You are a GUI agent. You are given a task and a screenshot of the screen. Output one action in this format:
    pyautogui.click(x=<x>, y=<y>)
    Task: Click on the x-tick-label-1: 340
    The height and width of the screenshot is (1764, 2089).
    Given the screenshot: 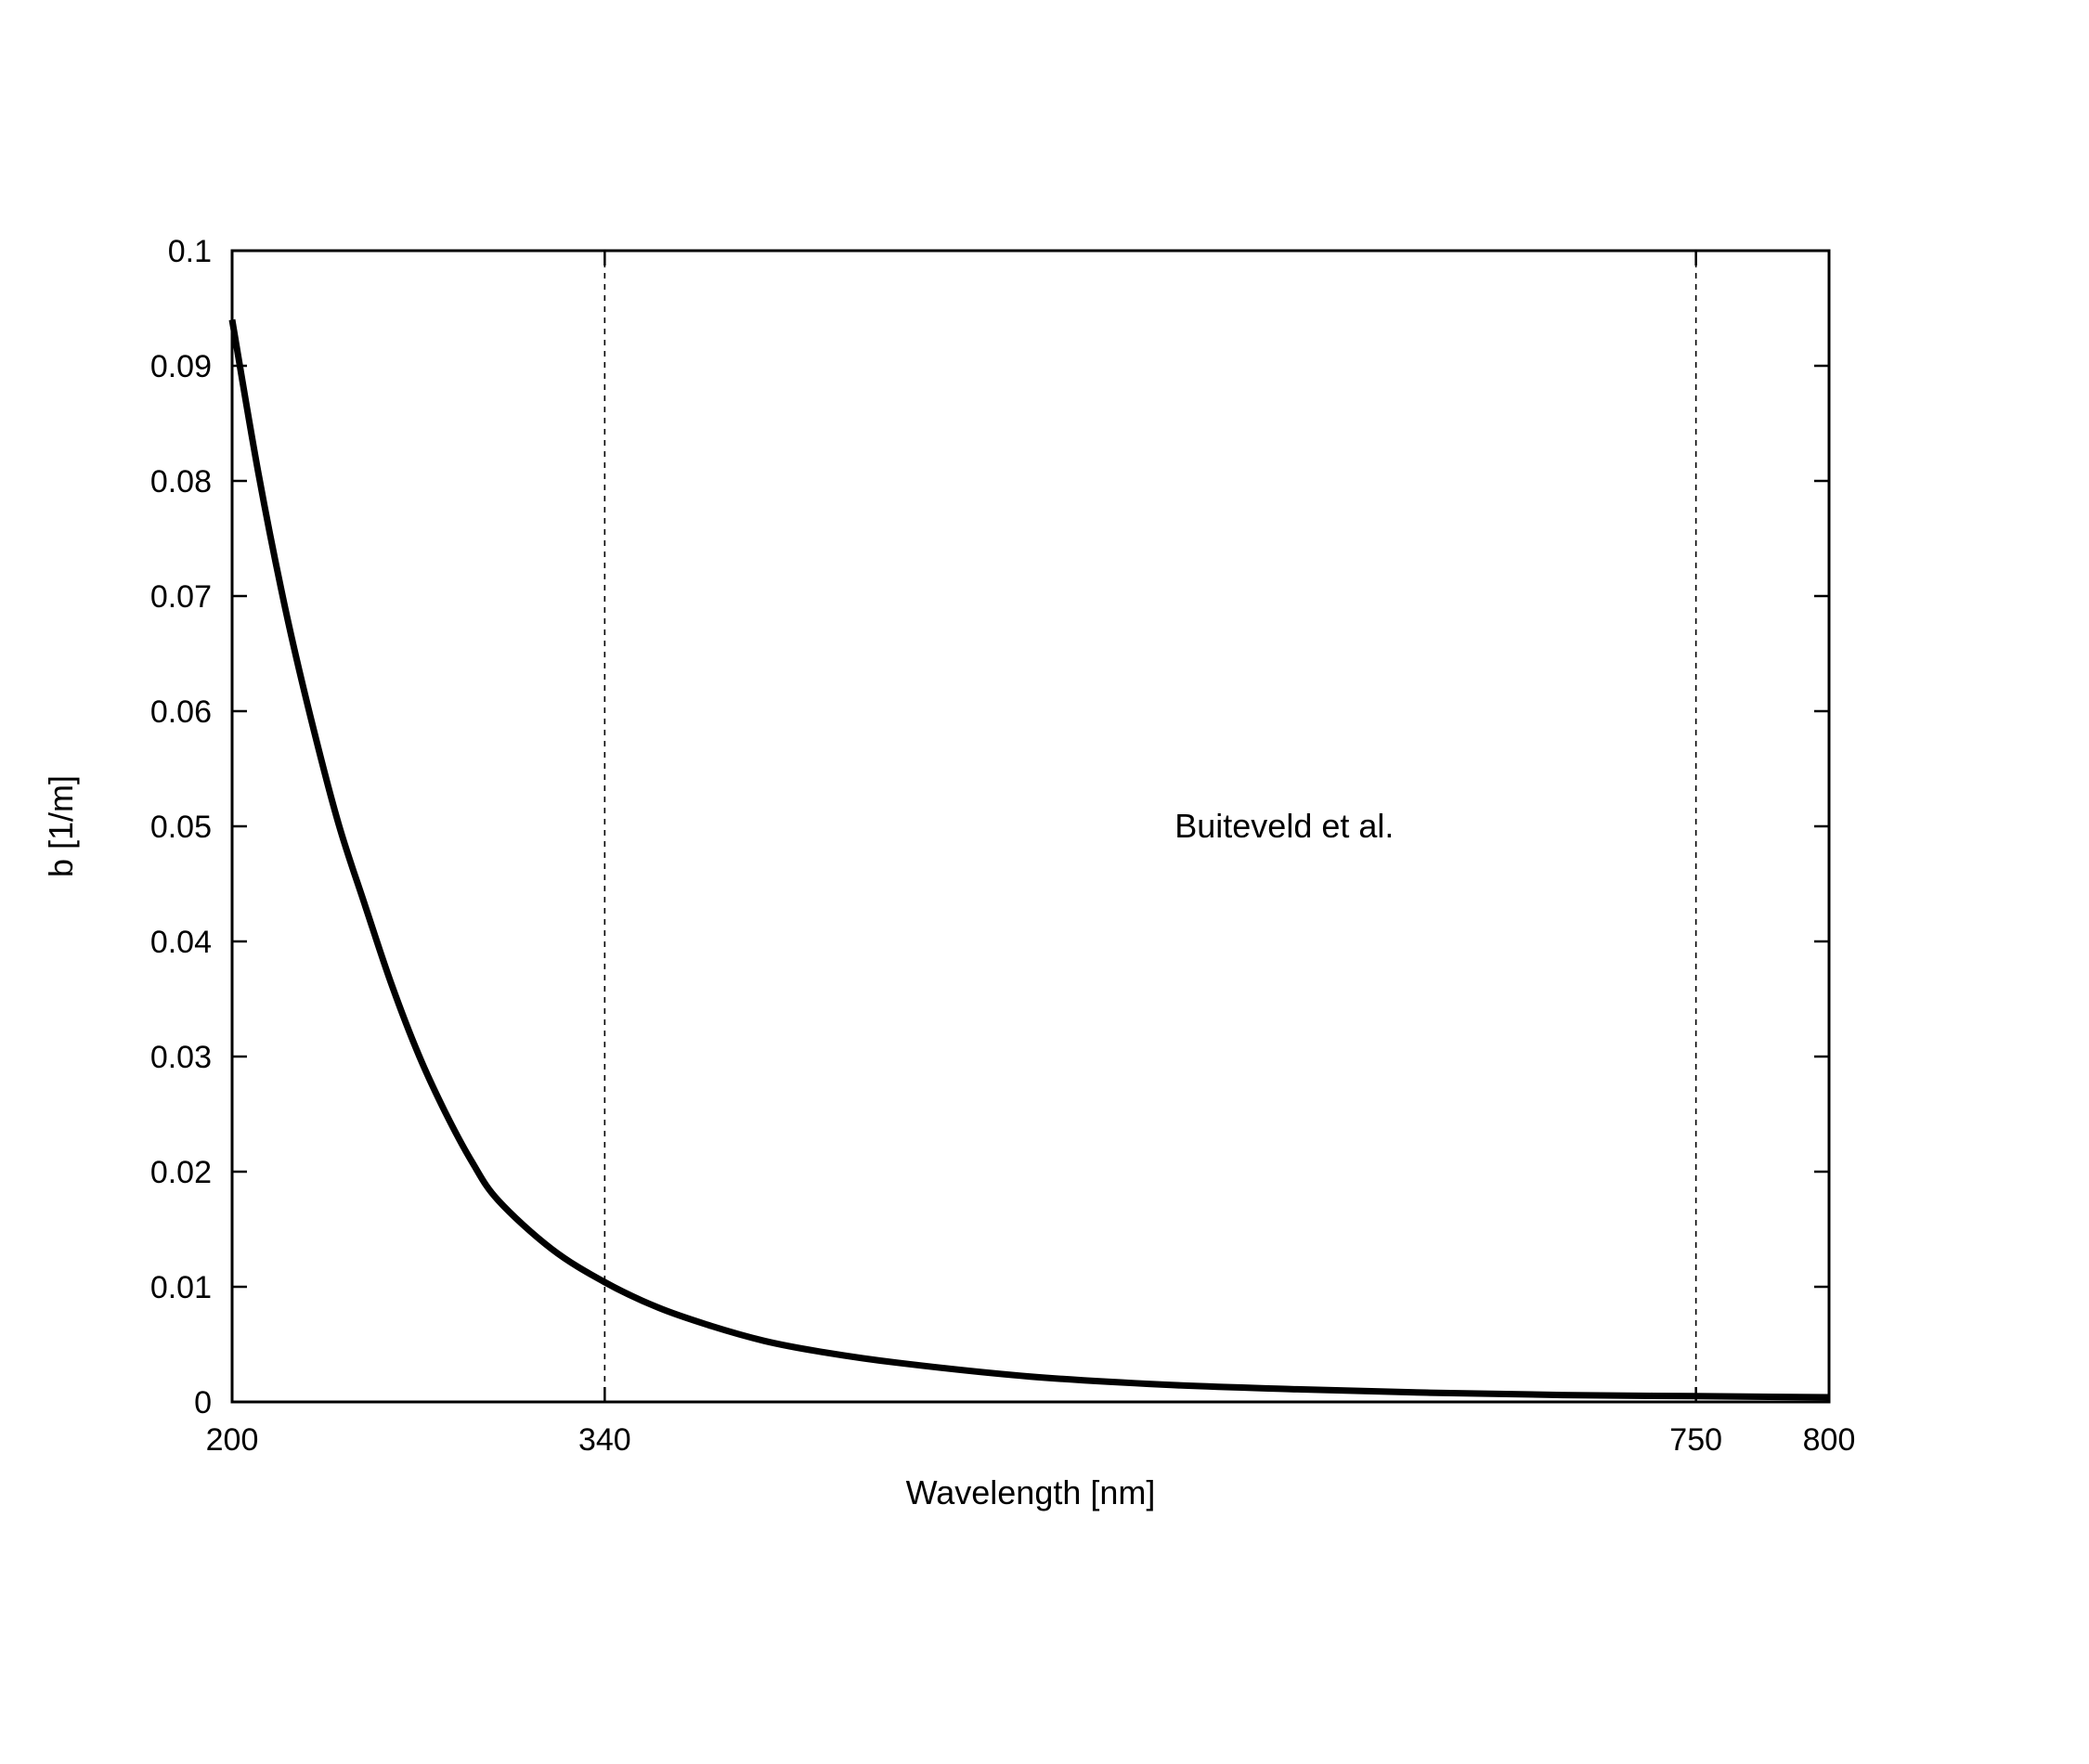 What is the action you would take?
    pyautogui.click(x=604, y=1440)
    